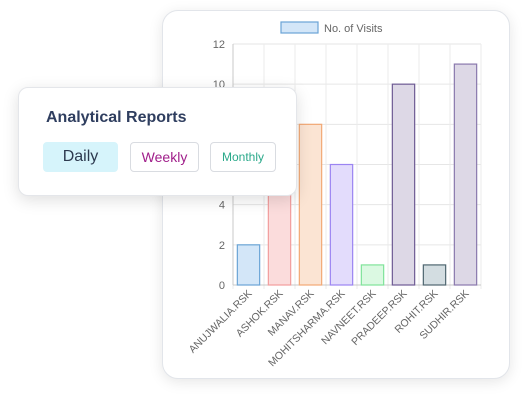 Image resolution: width=530 pixels, height=400 pixels. What do you see at coordinates (222, 206) in the screenshot?
I see `y-tick-label: 4` at bounding box center [222, 206].